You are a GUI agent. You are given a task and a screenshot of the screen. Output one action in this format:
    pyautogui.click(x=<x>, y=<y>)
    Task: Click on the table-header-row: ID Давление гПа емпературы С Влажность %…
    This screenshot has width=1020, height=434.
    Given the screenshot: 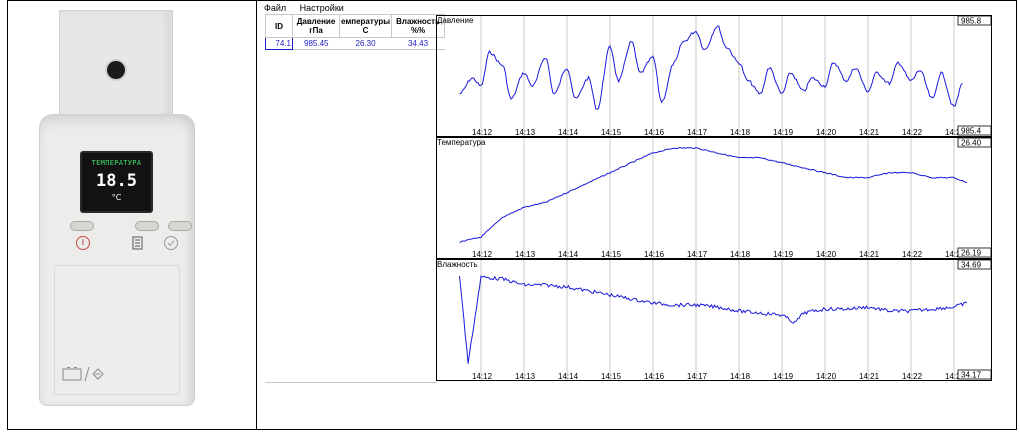 What is the action you would take?
    pyautogui.click(x=355, y=26)
    